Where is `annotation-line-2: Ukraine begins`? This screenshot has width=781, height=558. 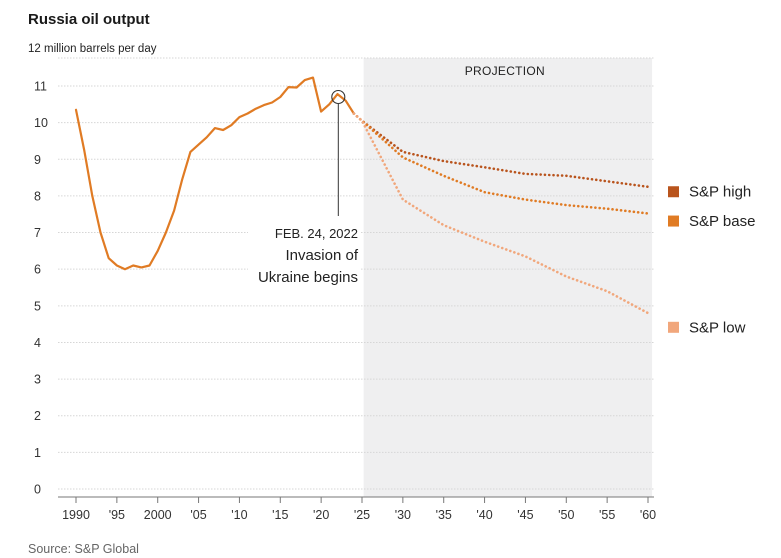
annotation-line-2: Ukraine begins is located at coordinates (308, 277).